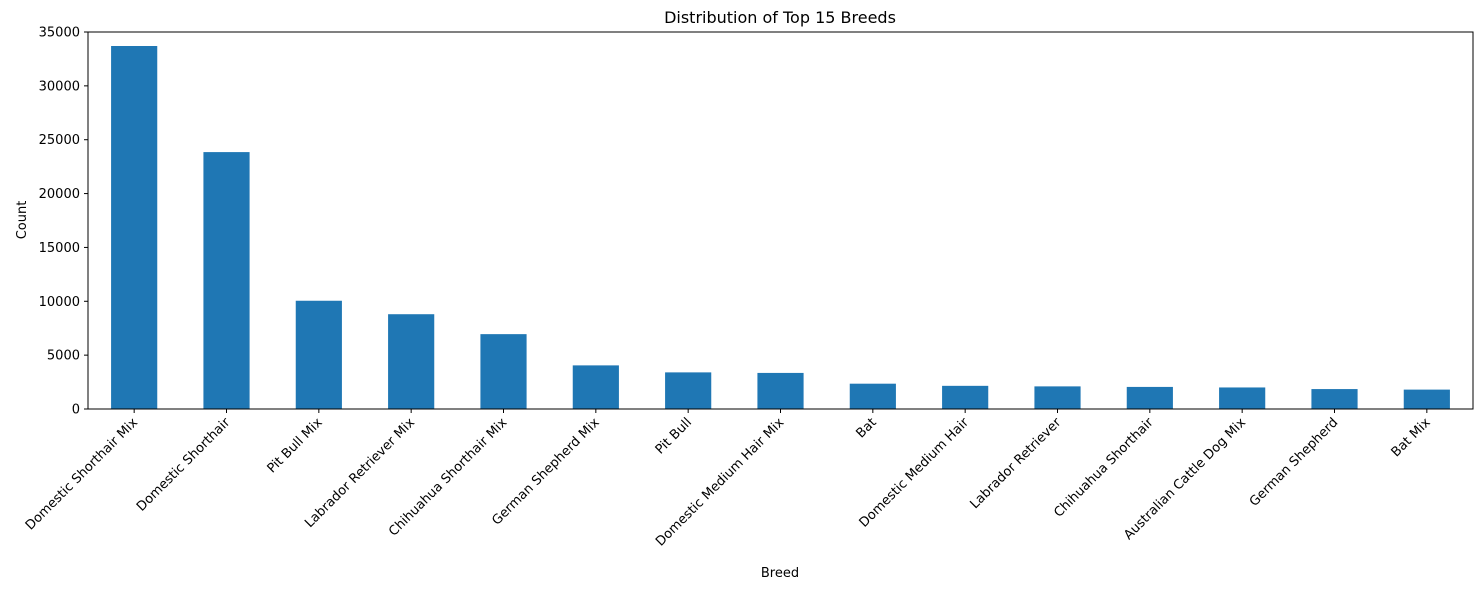 This screenshot has height=590, width=1482. I want to click on chart-title: Distribution of Top 15 Breeds, so click(780, 17).